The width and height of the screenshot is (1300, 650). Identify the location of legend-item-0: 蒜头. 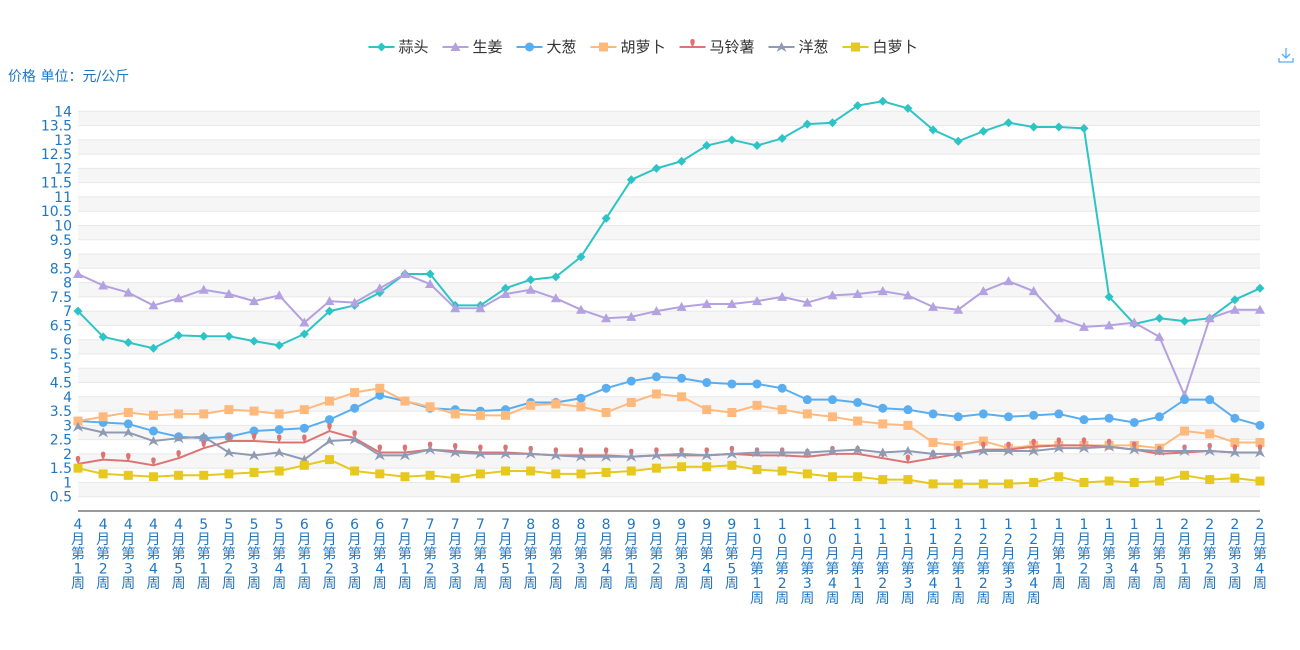
(398, 47).